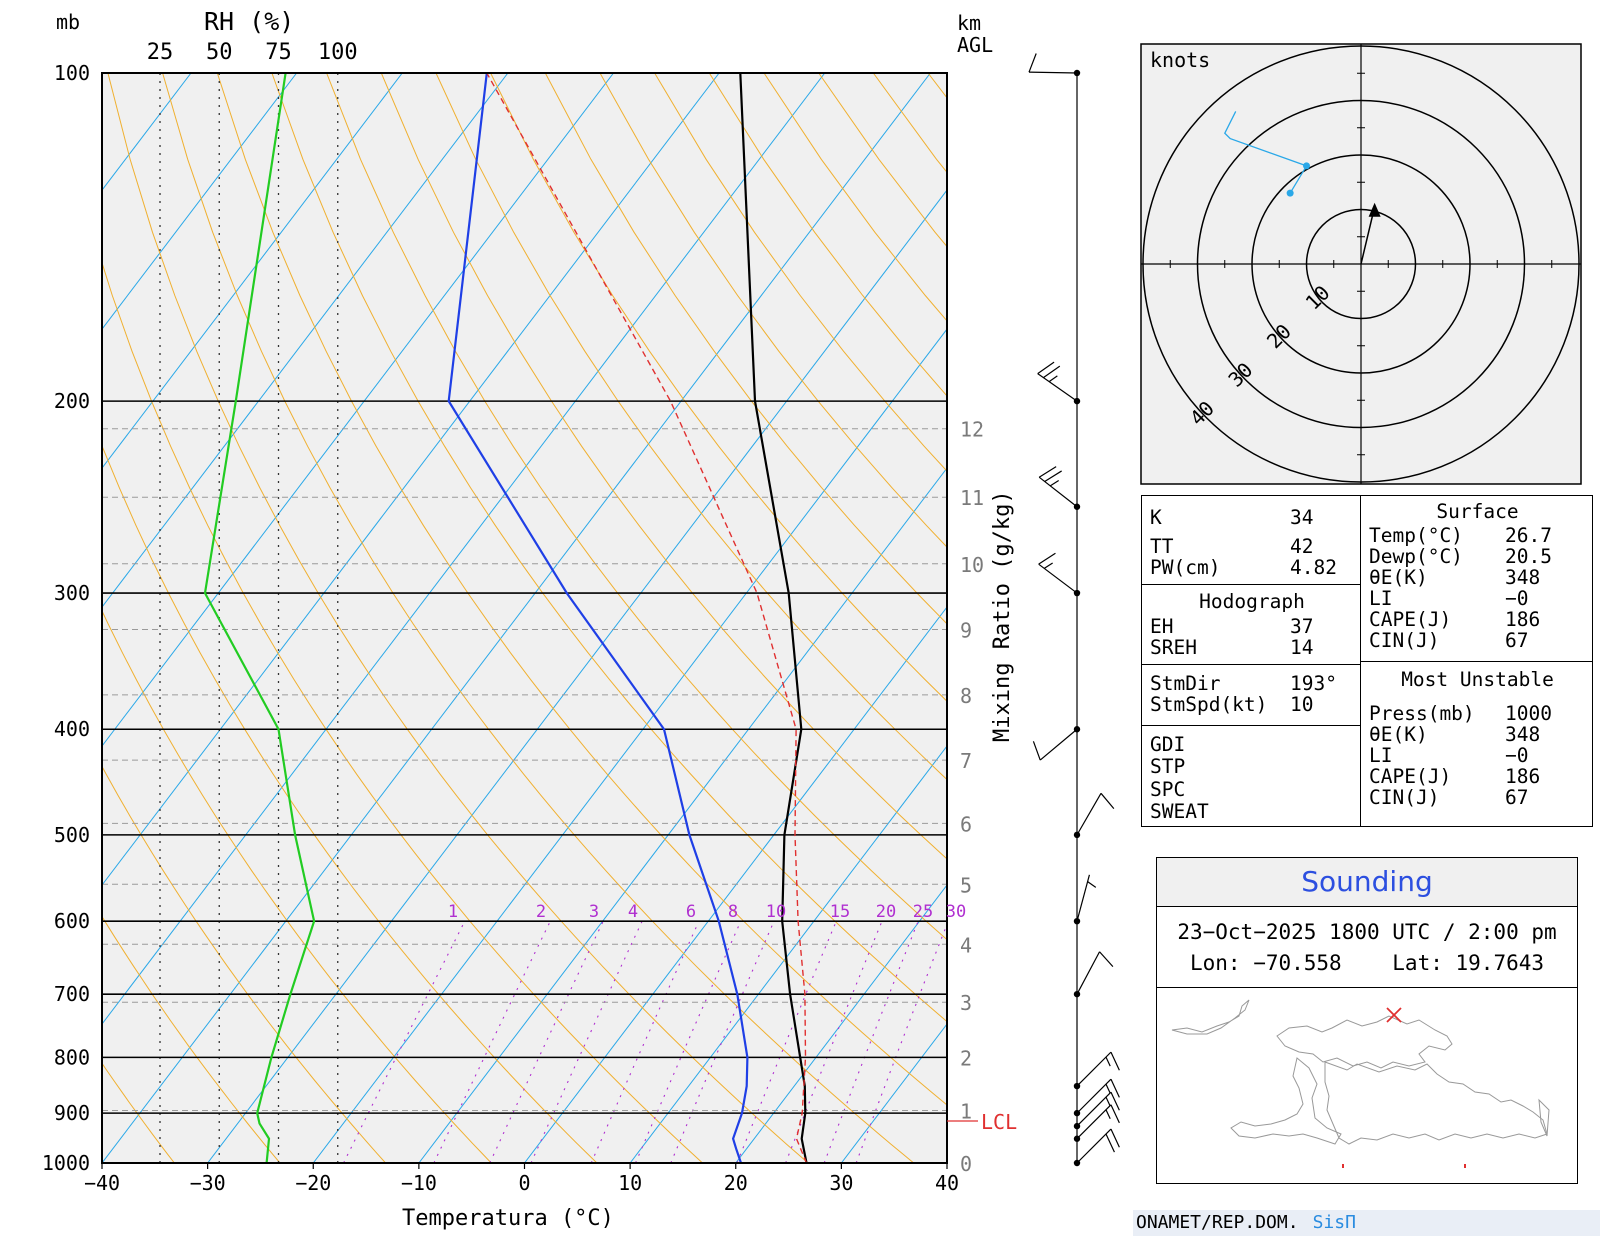 This screenshot has width=1600, height=1236. What do you see at coordinates (1398, 734) in the screenshot?
I see `mu-thetae-label: θE(K)` at bounding box center [1398, 734].